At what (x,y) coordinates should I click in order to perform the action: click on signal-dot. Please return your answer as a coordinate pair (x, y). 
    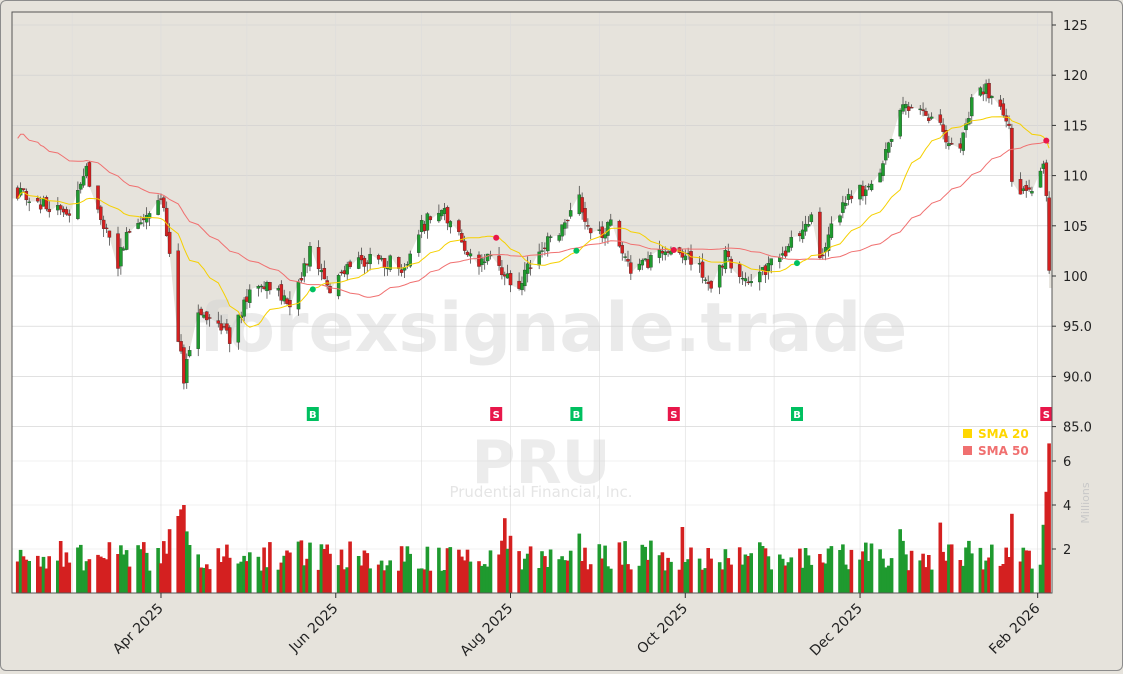
    Looking at the image, I should click on (1046, 140).